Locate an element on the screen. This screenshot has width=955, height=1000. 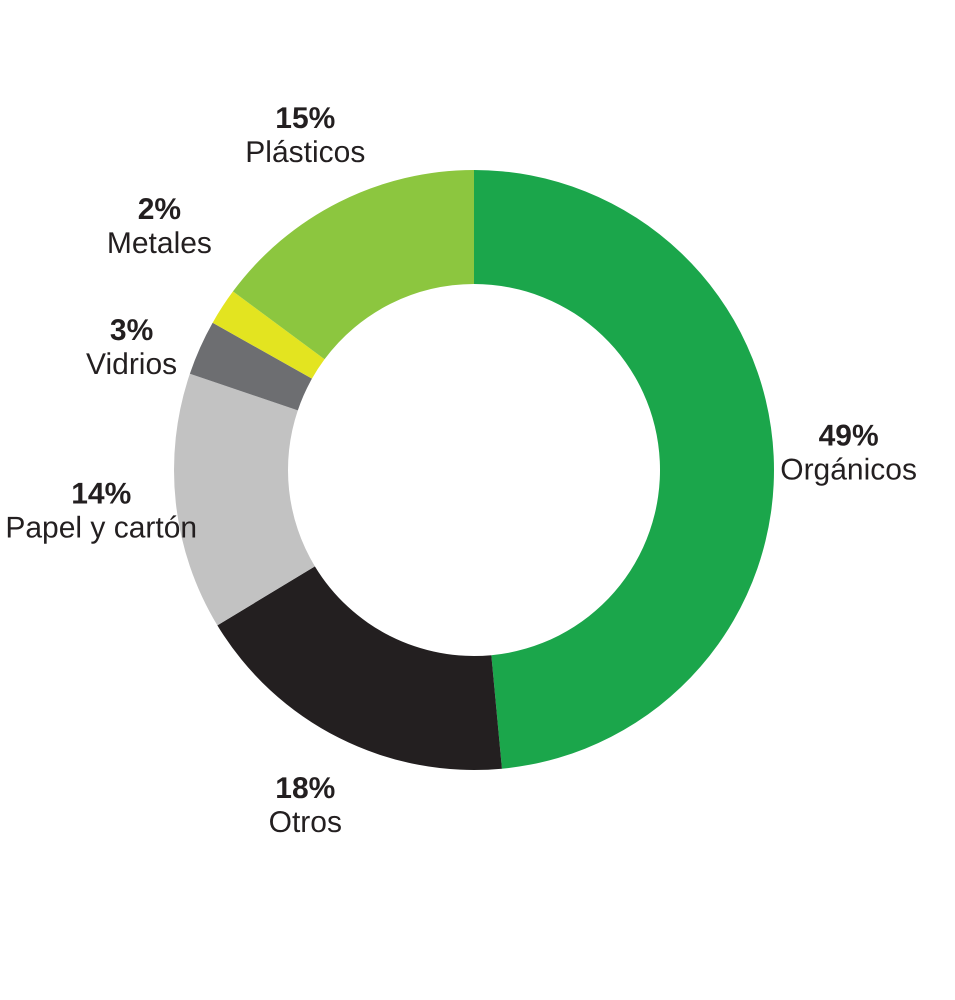
slice-label: Plásticos is located at coordinates (305, 153).